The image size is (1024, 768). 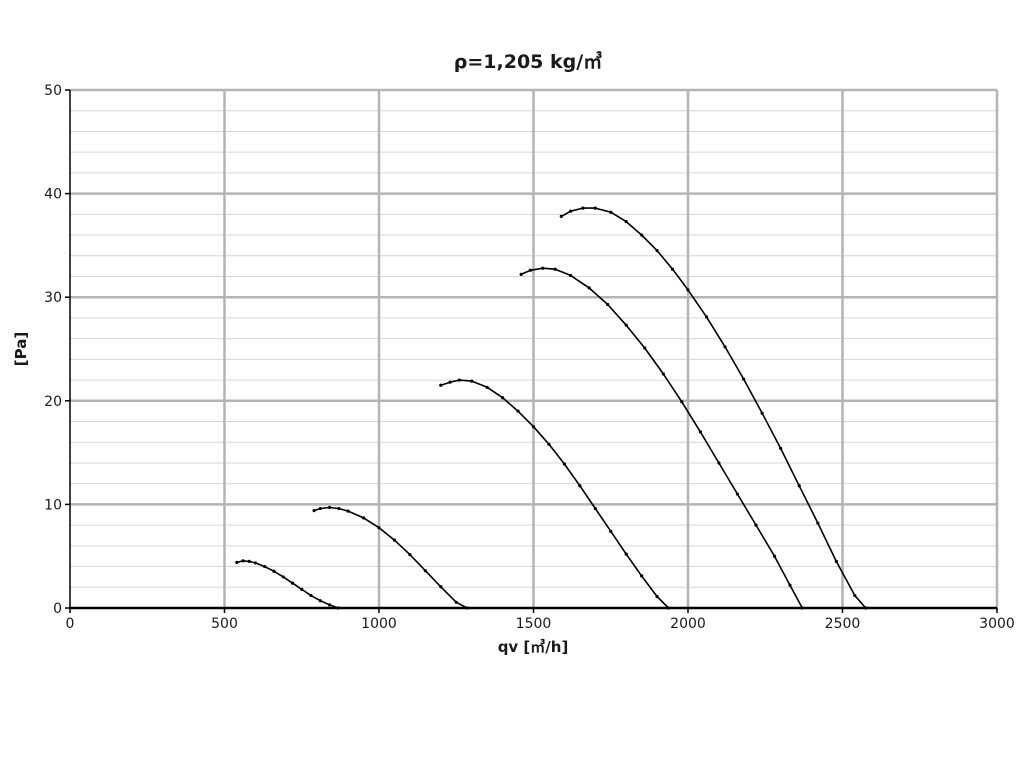 I want to click on x-tick-label: 500, so click(x=224, y=624).